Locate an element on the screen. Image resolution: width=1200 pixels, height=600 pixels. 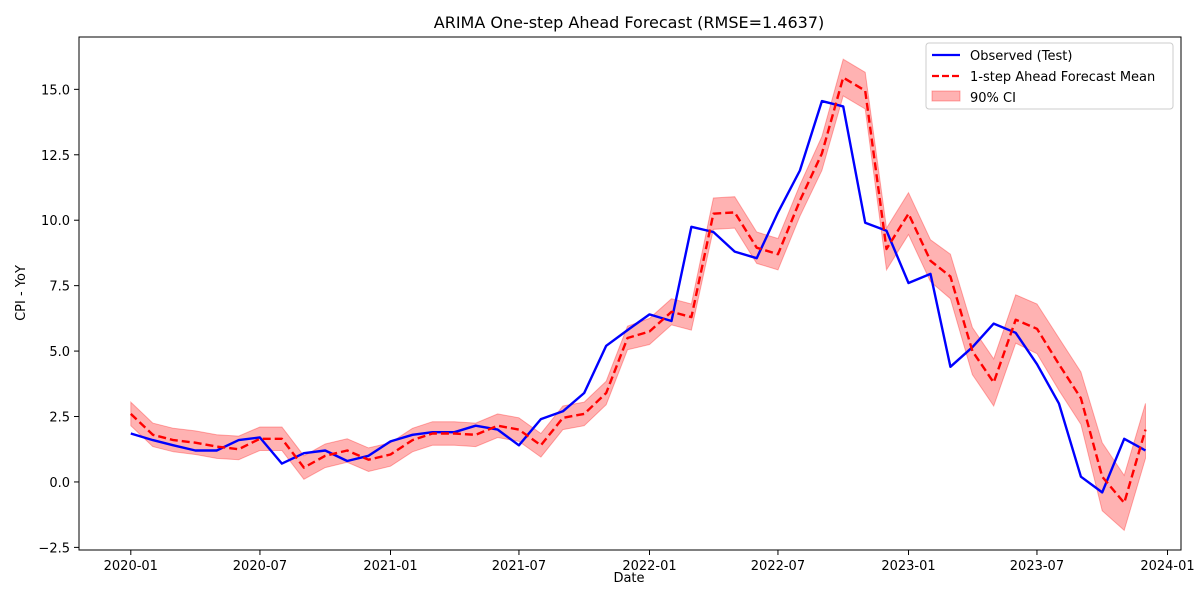
y-tick-label: 7.5 is located at coordinates (59, 287).